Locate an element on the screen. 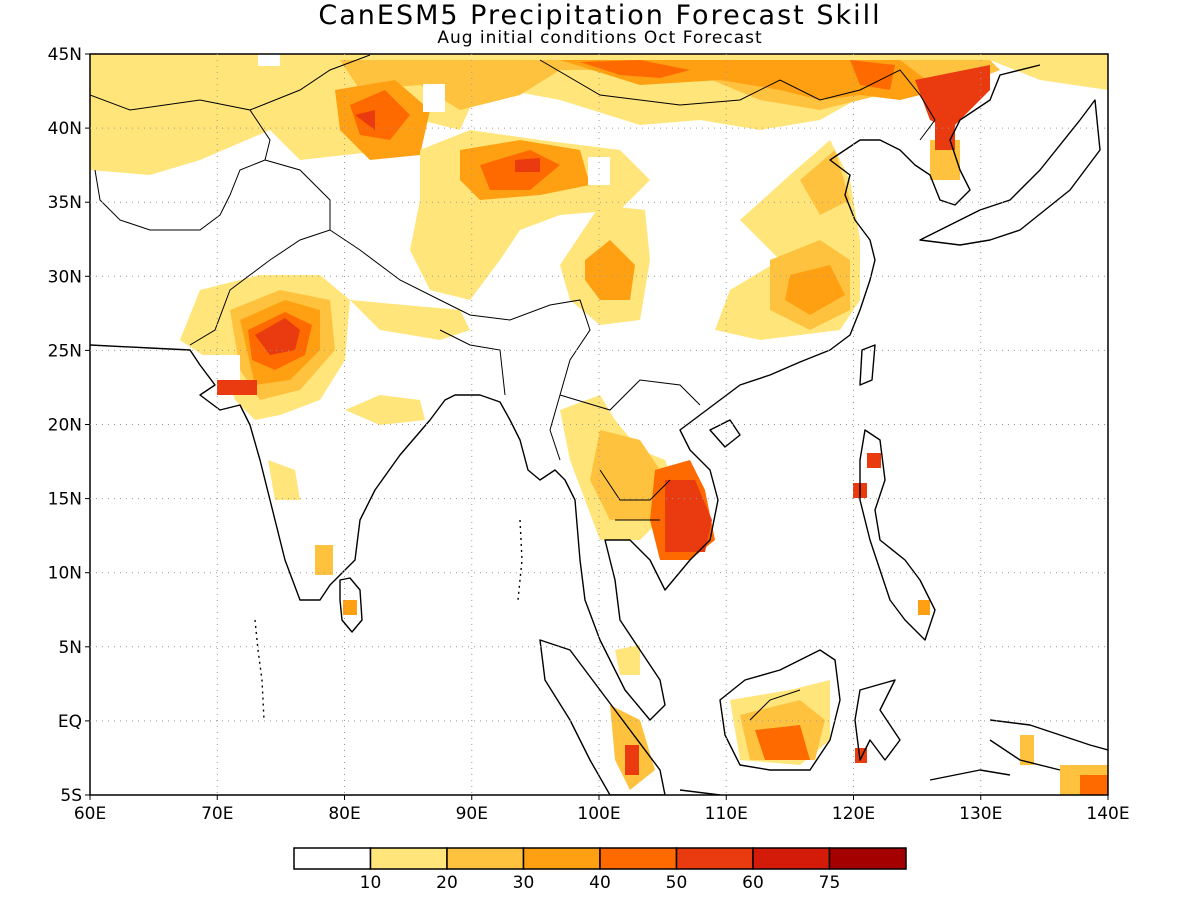  colorbar-label: 40 is located at coordinates (600, 883).